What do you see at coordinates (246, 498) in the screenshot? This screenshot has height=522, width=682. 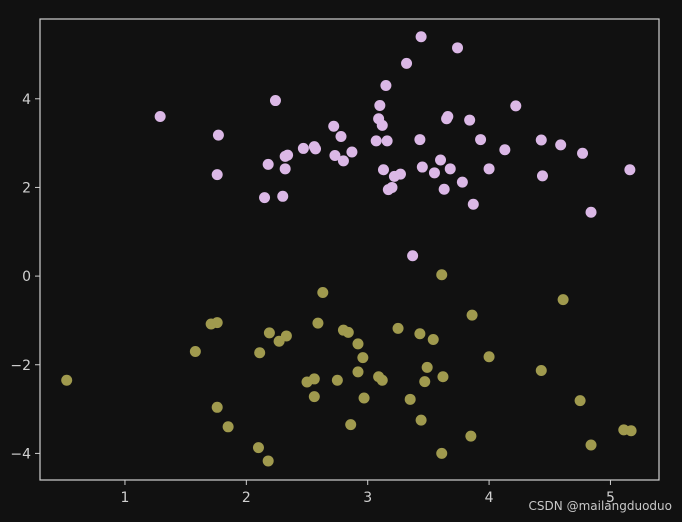 I see `x-tick-label: 2` at bounding box center [246, 498].